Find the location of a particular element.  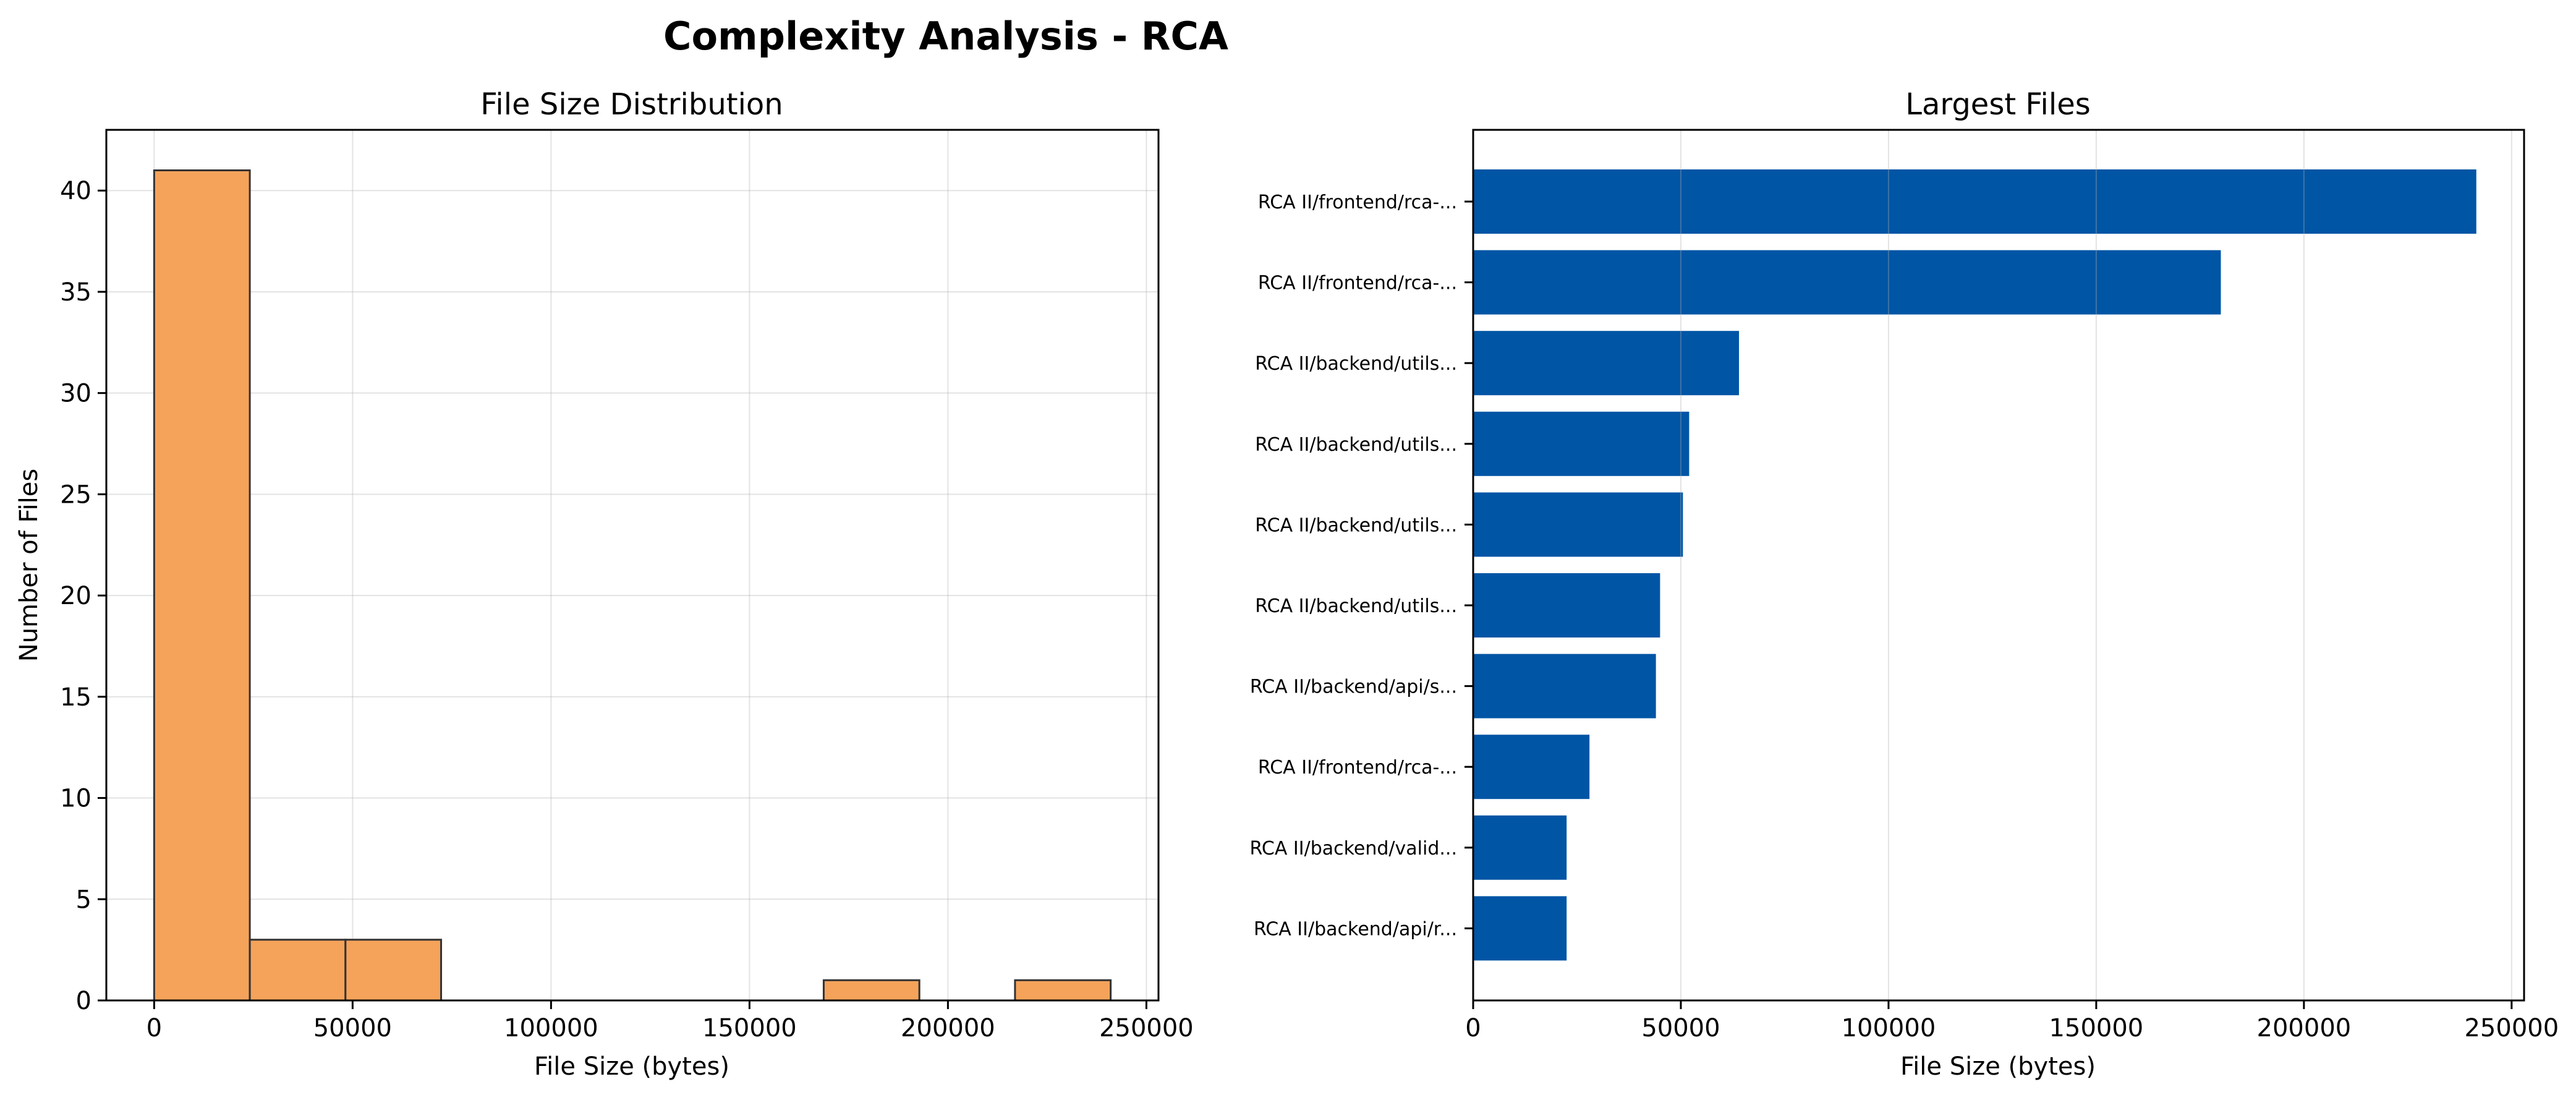

largest-files-title: Largest Files is located at coordinates (1997, 104).